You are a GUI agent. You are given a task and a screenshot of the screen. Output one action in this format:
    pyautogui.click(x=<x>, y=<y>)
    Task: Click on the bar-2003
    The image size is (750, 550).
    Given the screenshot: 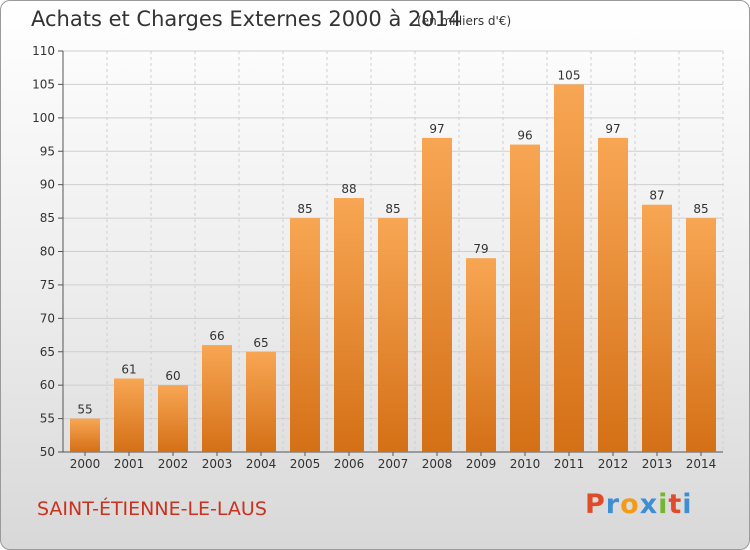 What is the action you would take?
    pyautogui.click(x=217, y=398)
    